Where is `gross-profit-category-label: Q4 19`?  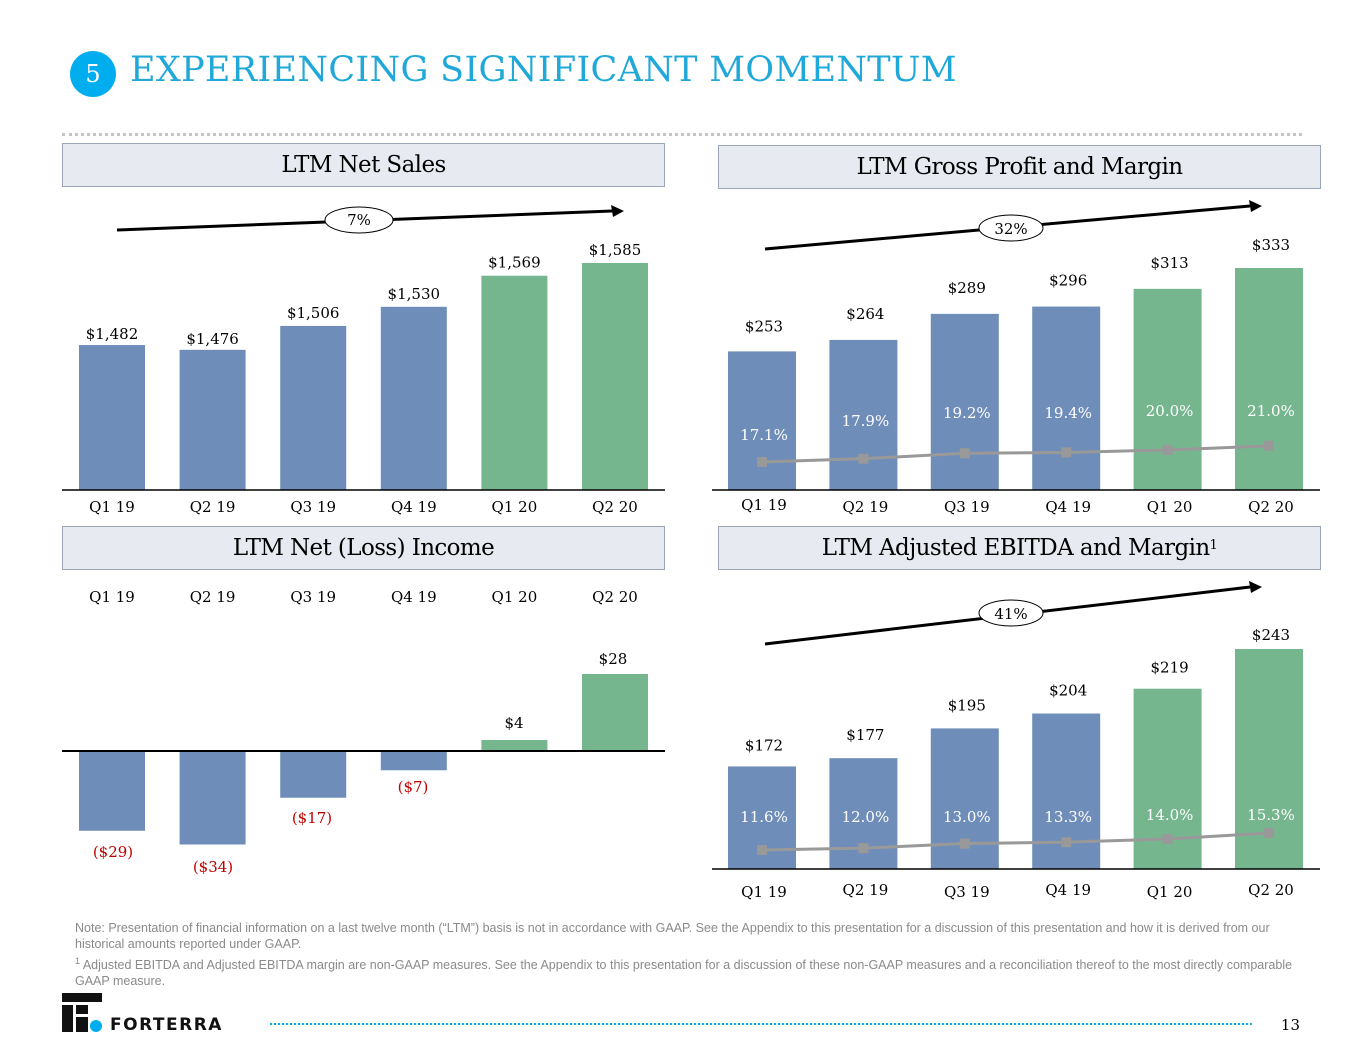
gross-profit-category-label: Q4 19 is located at coordinates (1068, 507).